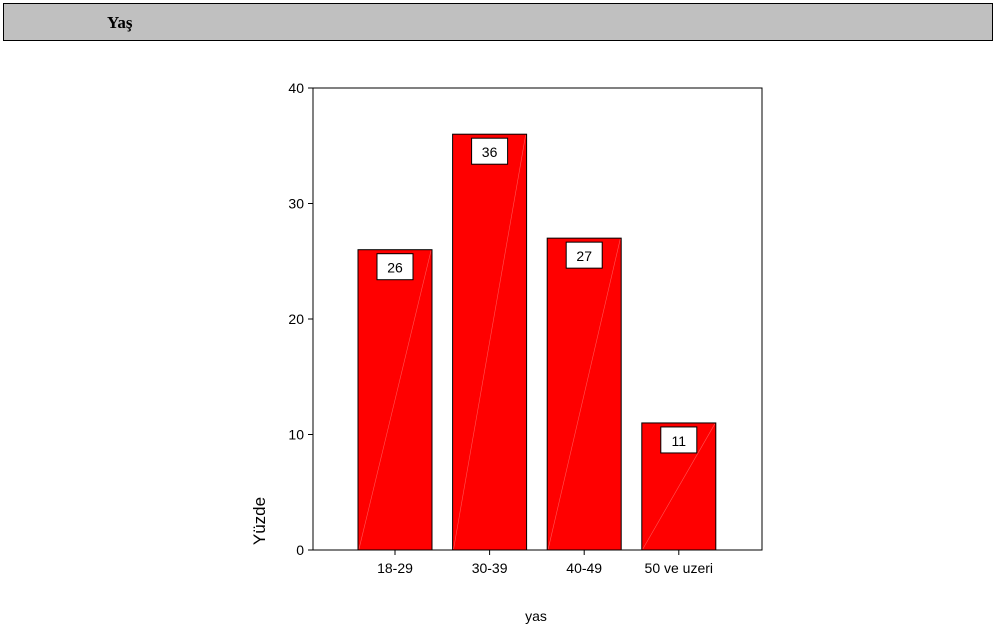  I want to click on data-label: 36, so click(490, 152).